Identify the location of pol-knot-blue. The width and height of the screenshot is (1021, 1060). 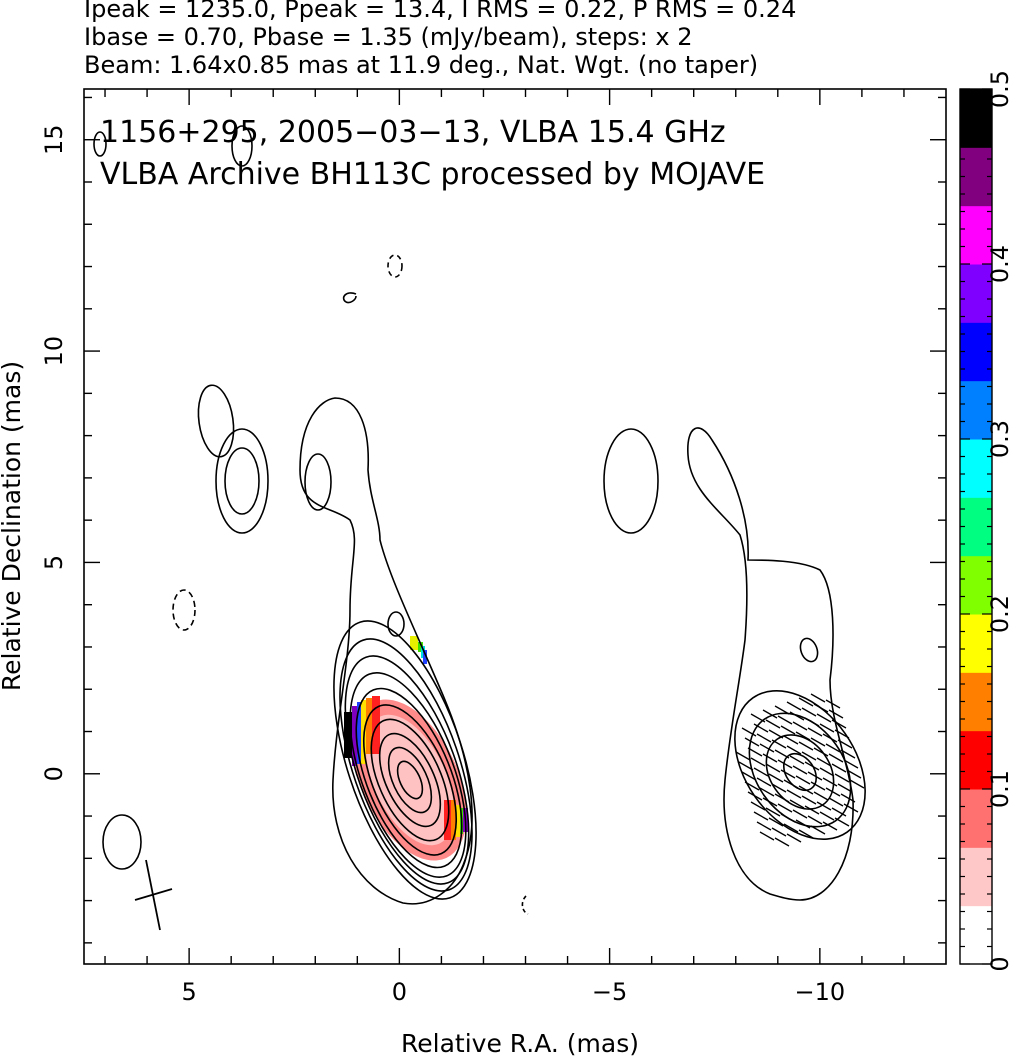
(425, 657).